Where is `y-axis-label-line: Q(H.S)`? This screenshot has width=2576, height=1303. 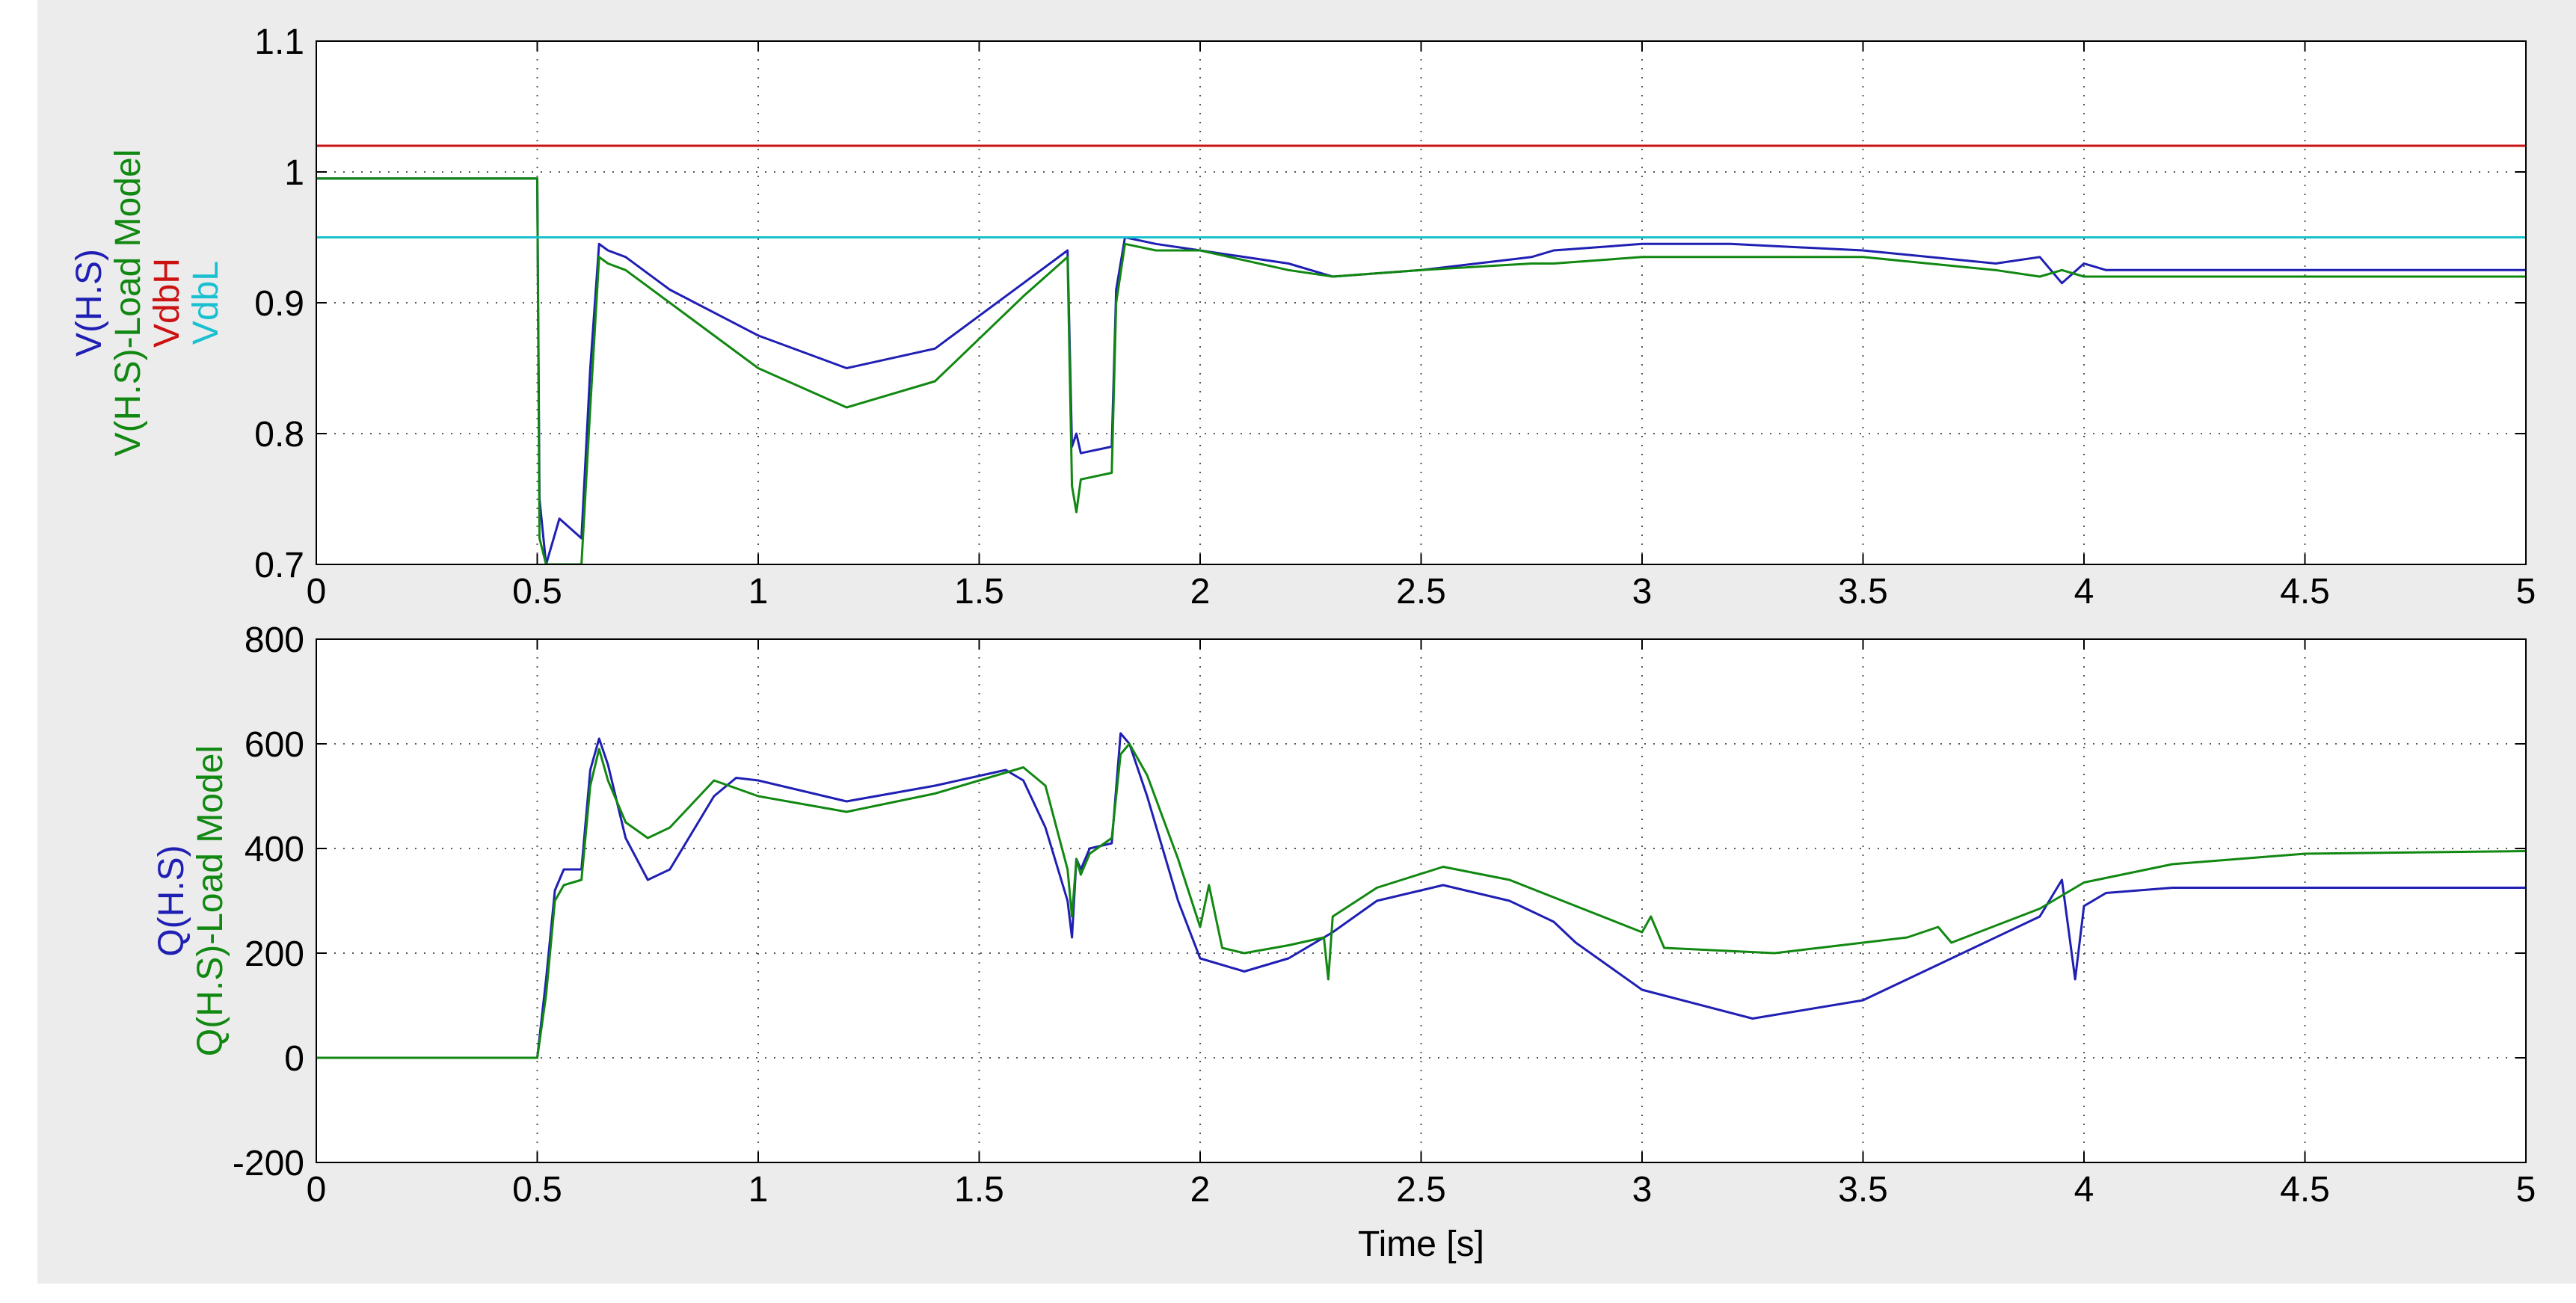
y-axis-label-line: Q(H.S) is located at coordinates (171, 900).